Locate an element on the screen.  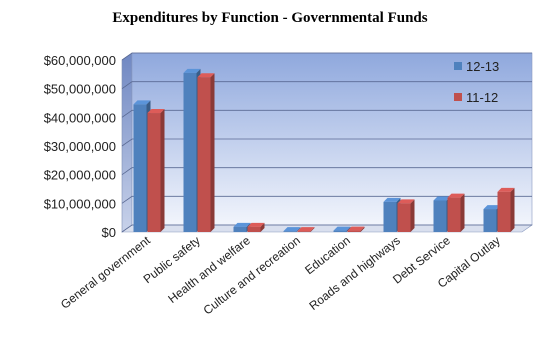
x-tick-label: Culture and recreation is located at coordinates (252, 275).